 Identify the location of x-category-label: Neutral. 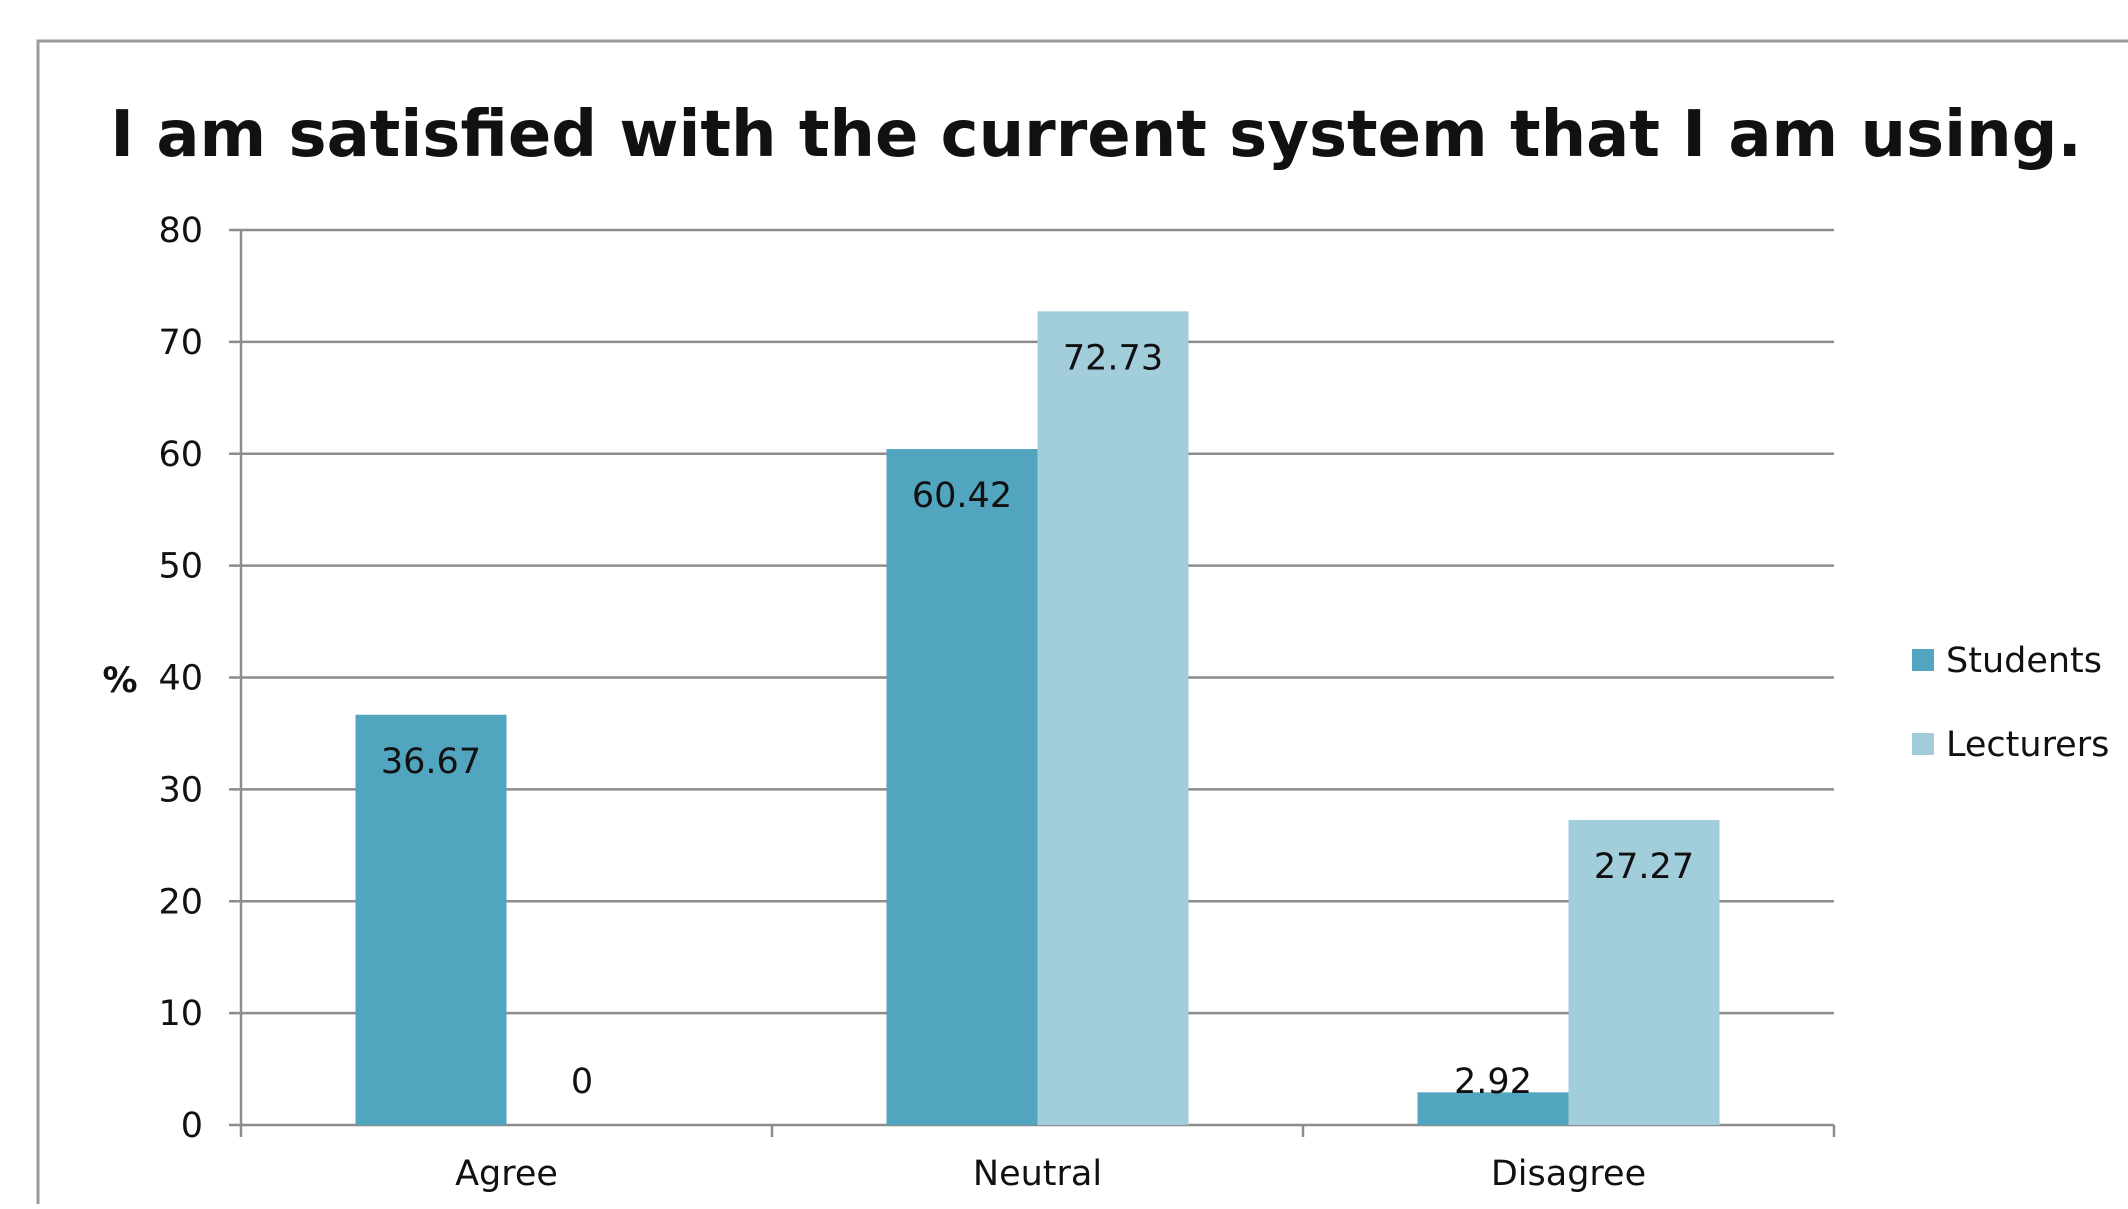
(1037, 1174).